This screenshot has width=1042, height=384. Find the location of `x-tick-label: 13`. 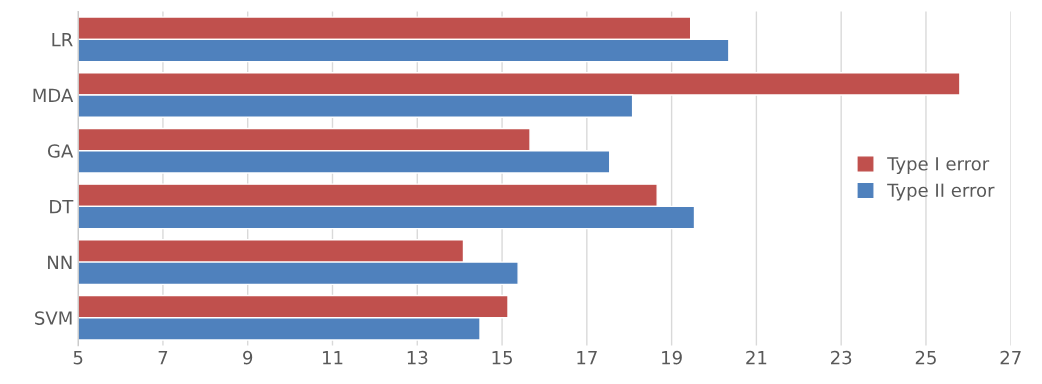

x-tick-label: 13 is located at coordinates (417, 357).